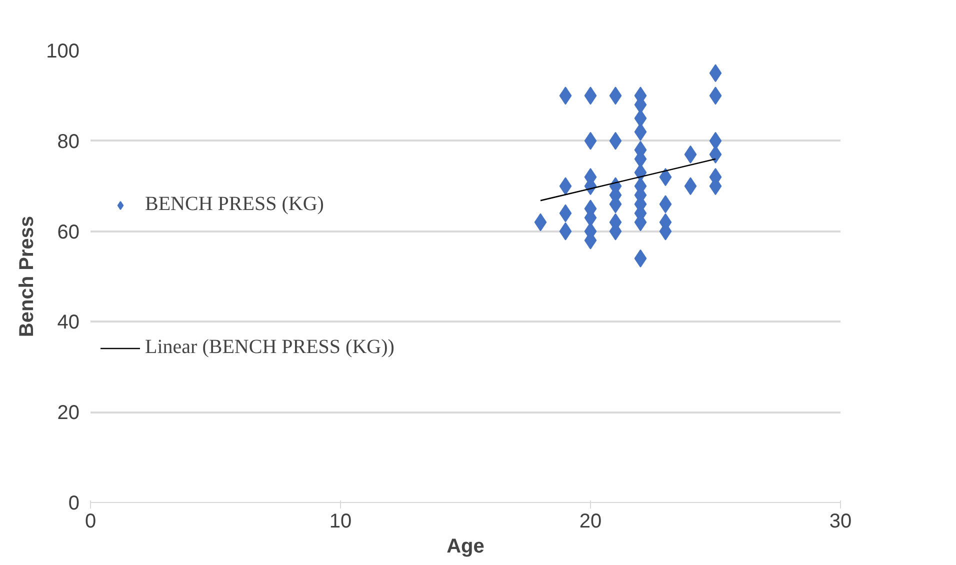 This screenshot has width=956, height=565. I want to click on y-tick-label: 60, so click(68, 232).